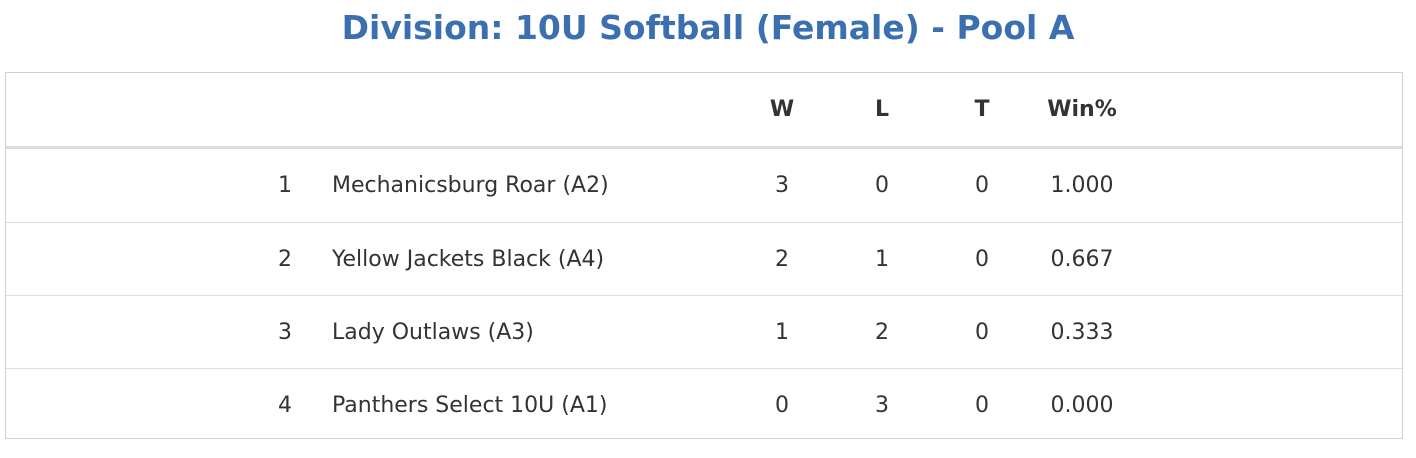  Describe the element at coordinates (782, 332) in the screenshot. I see `wins: 1` at that location.